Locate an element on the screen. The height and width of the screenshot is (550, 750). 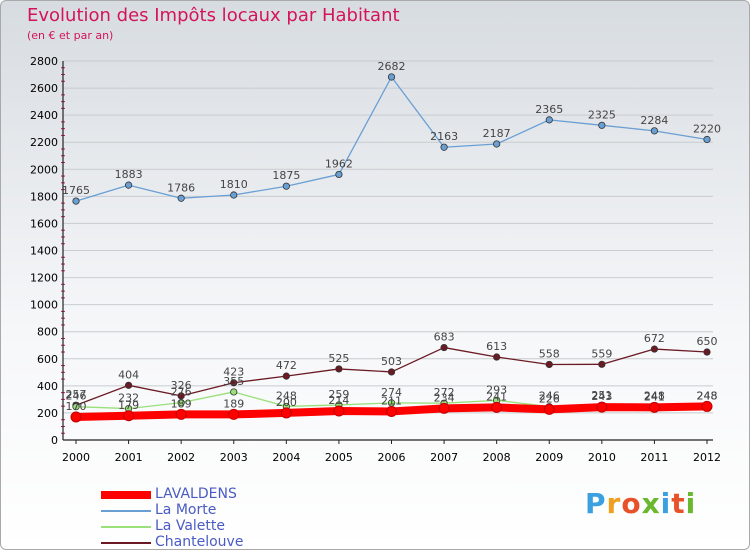
data-label: 2682 is located at coordinates (392, 66).